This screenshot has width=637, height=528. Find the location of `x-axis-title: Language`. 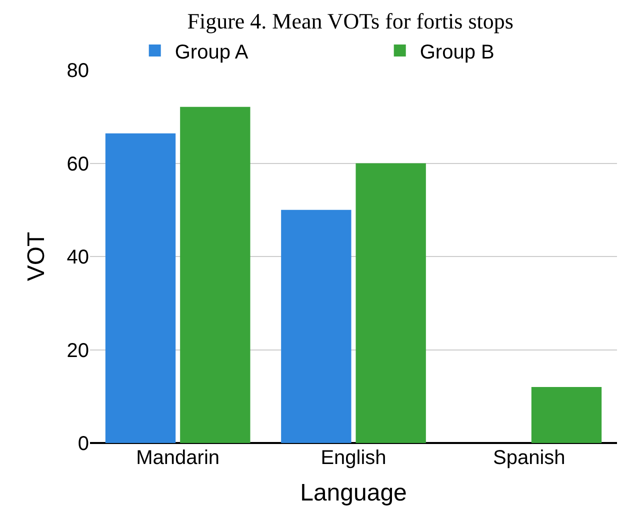

x-axis-title: Language is located at coordinates (353, 492).